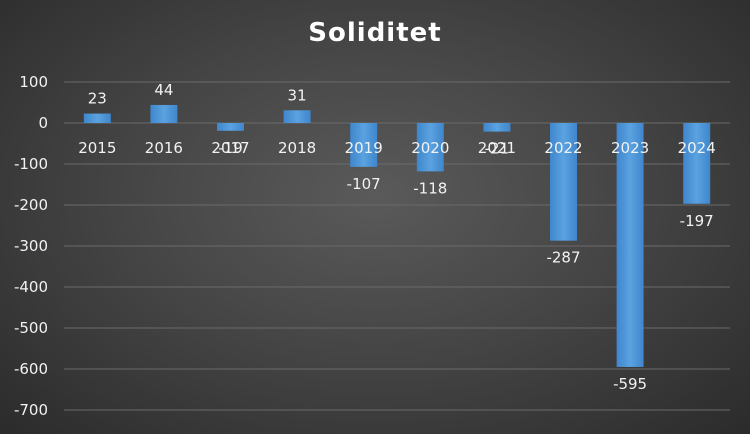  Describe the element at coordinates (31, 369) in the screenshot. I see `y-tick-label: -600` at that location.